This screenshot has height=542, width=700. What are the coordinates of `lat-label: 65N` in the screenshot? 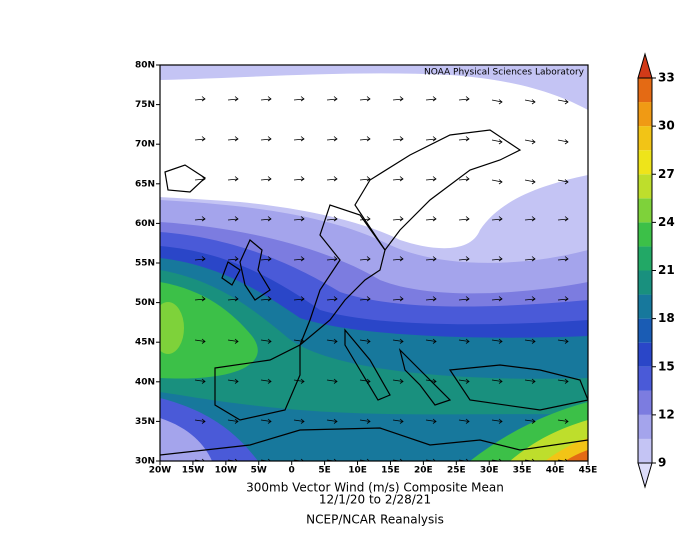 It's located at (145, 184).